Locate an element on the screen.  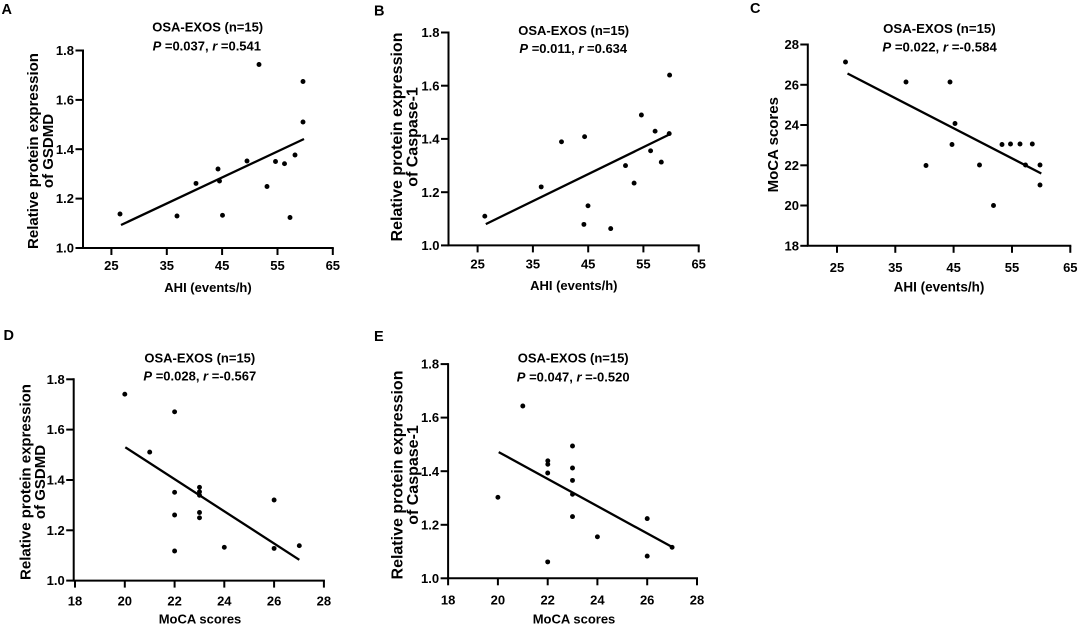
svg-text: C is located at coordinates (755, 9).